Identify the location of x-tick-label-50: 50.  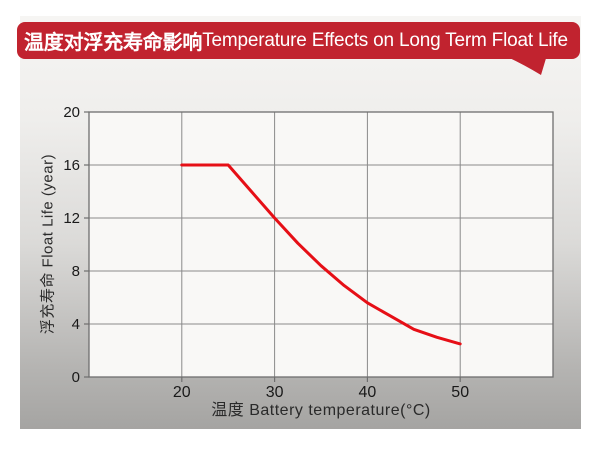
(460, 392).